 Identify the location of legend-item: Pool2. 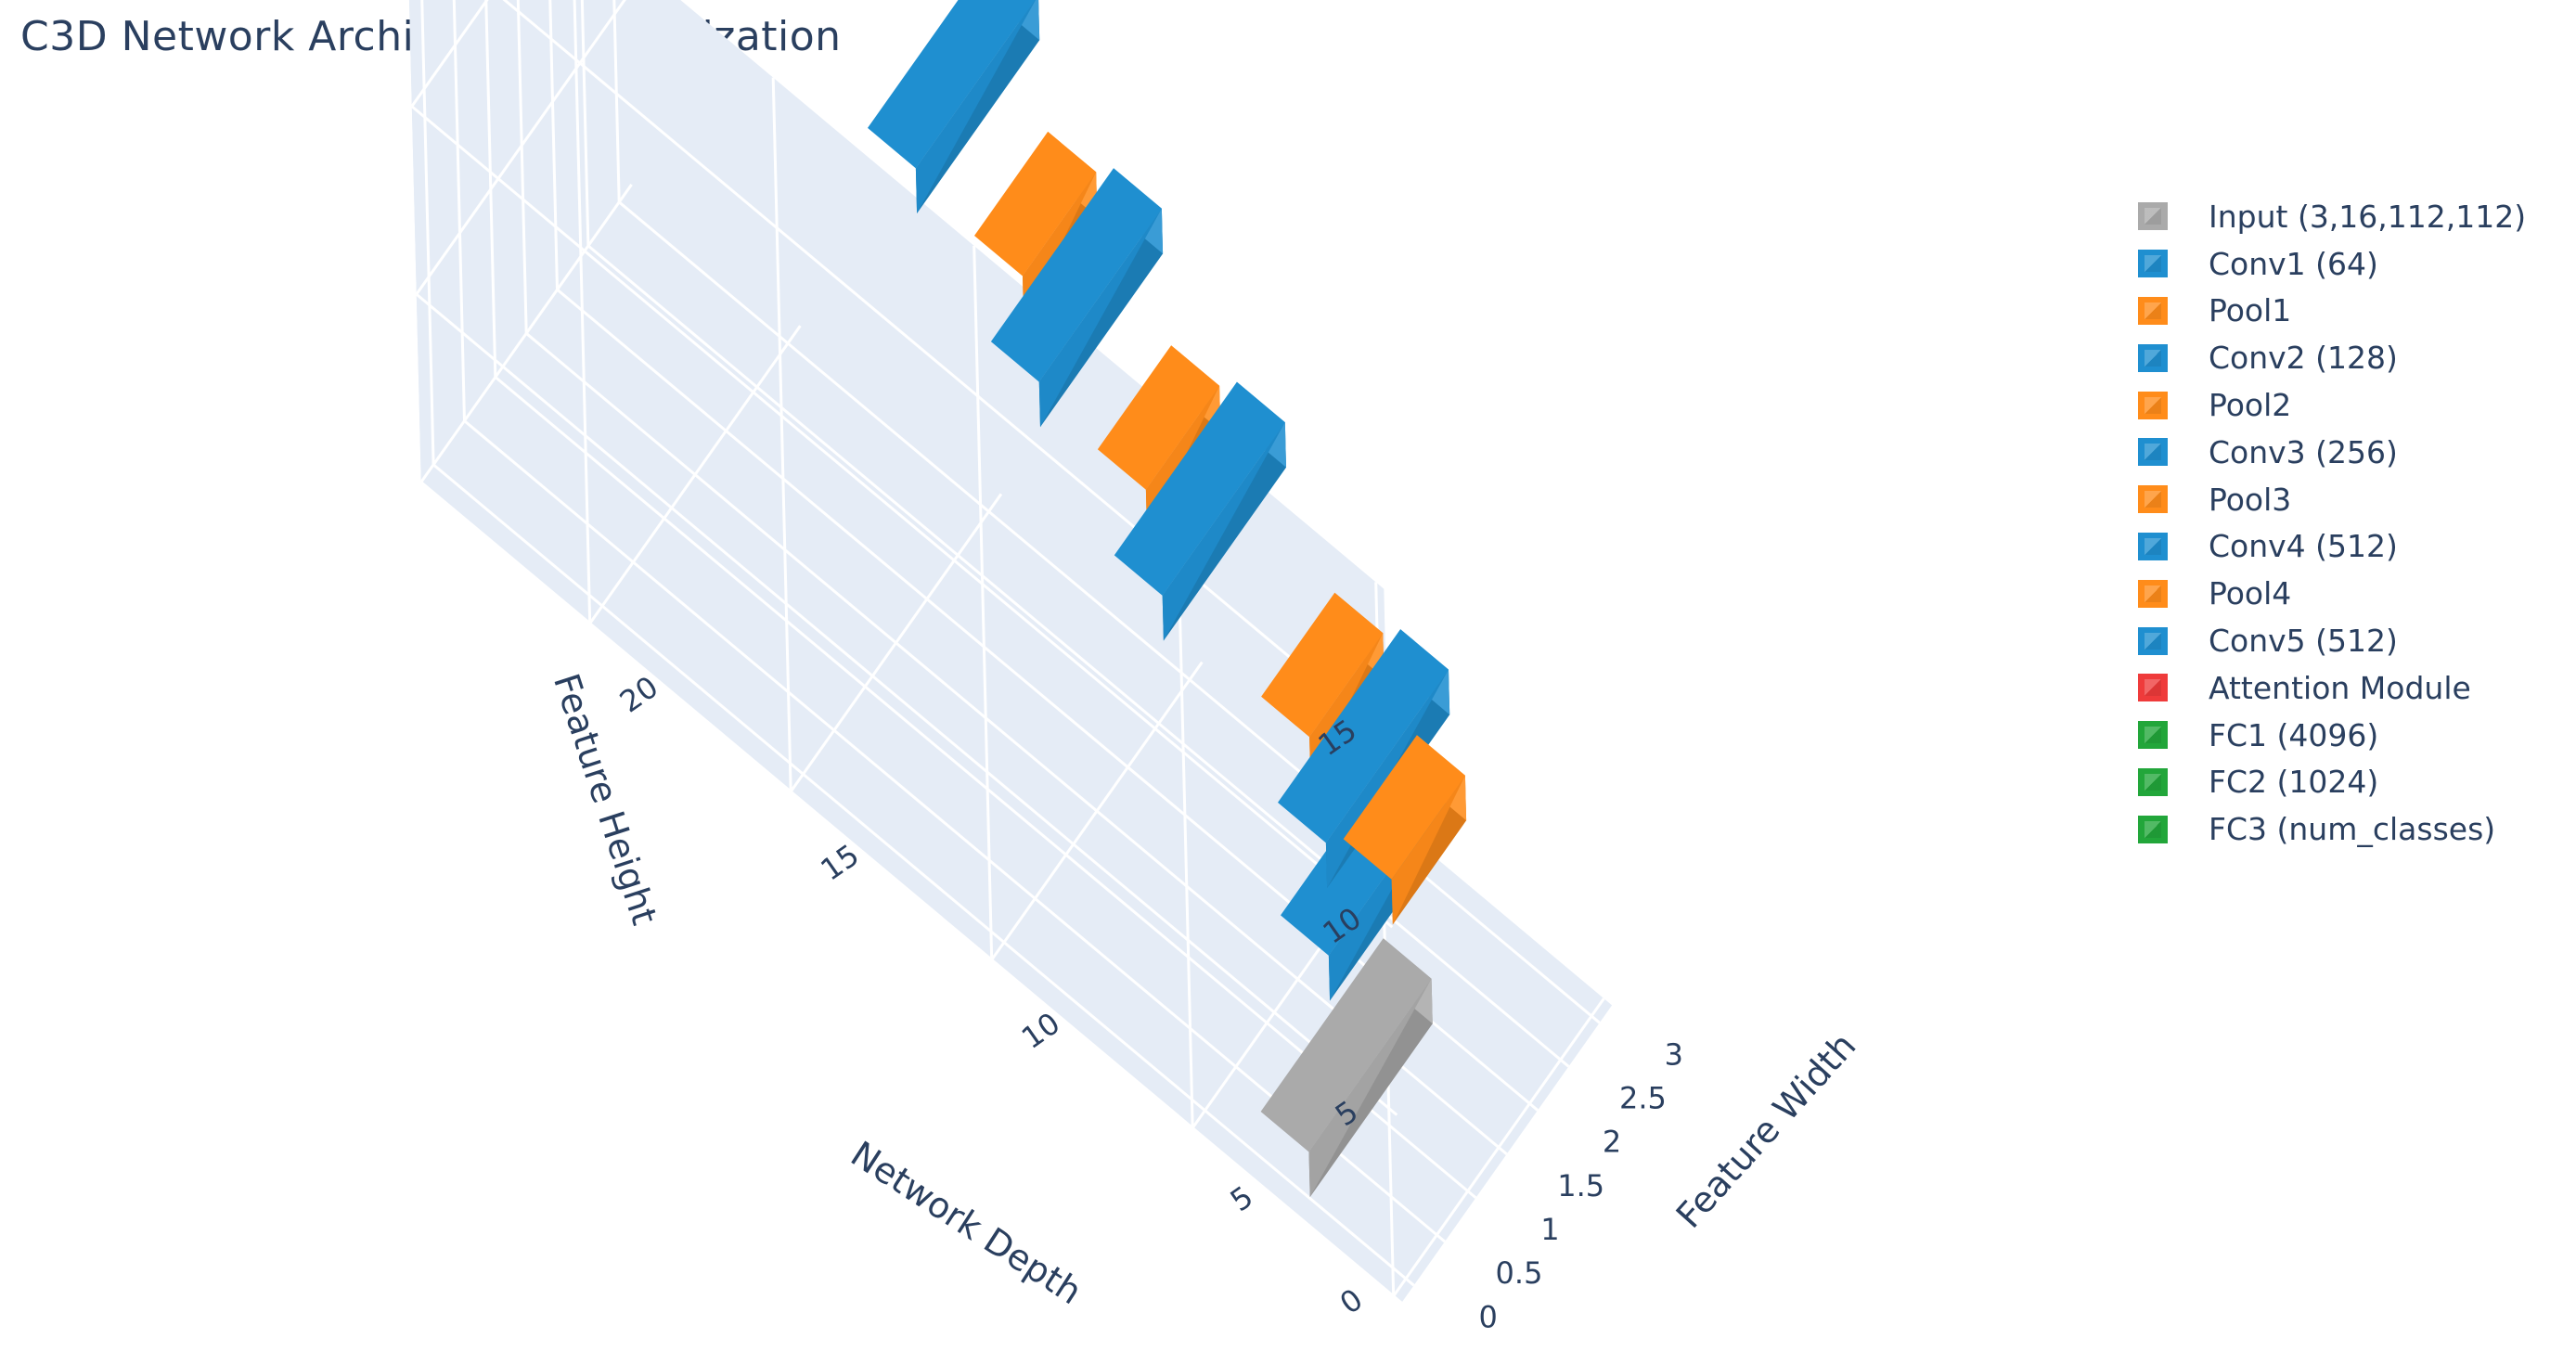
(2330, 405).